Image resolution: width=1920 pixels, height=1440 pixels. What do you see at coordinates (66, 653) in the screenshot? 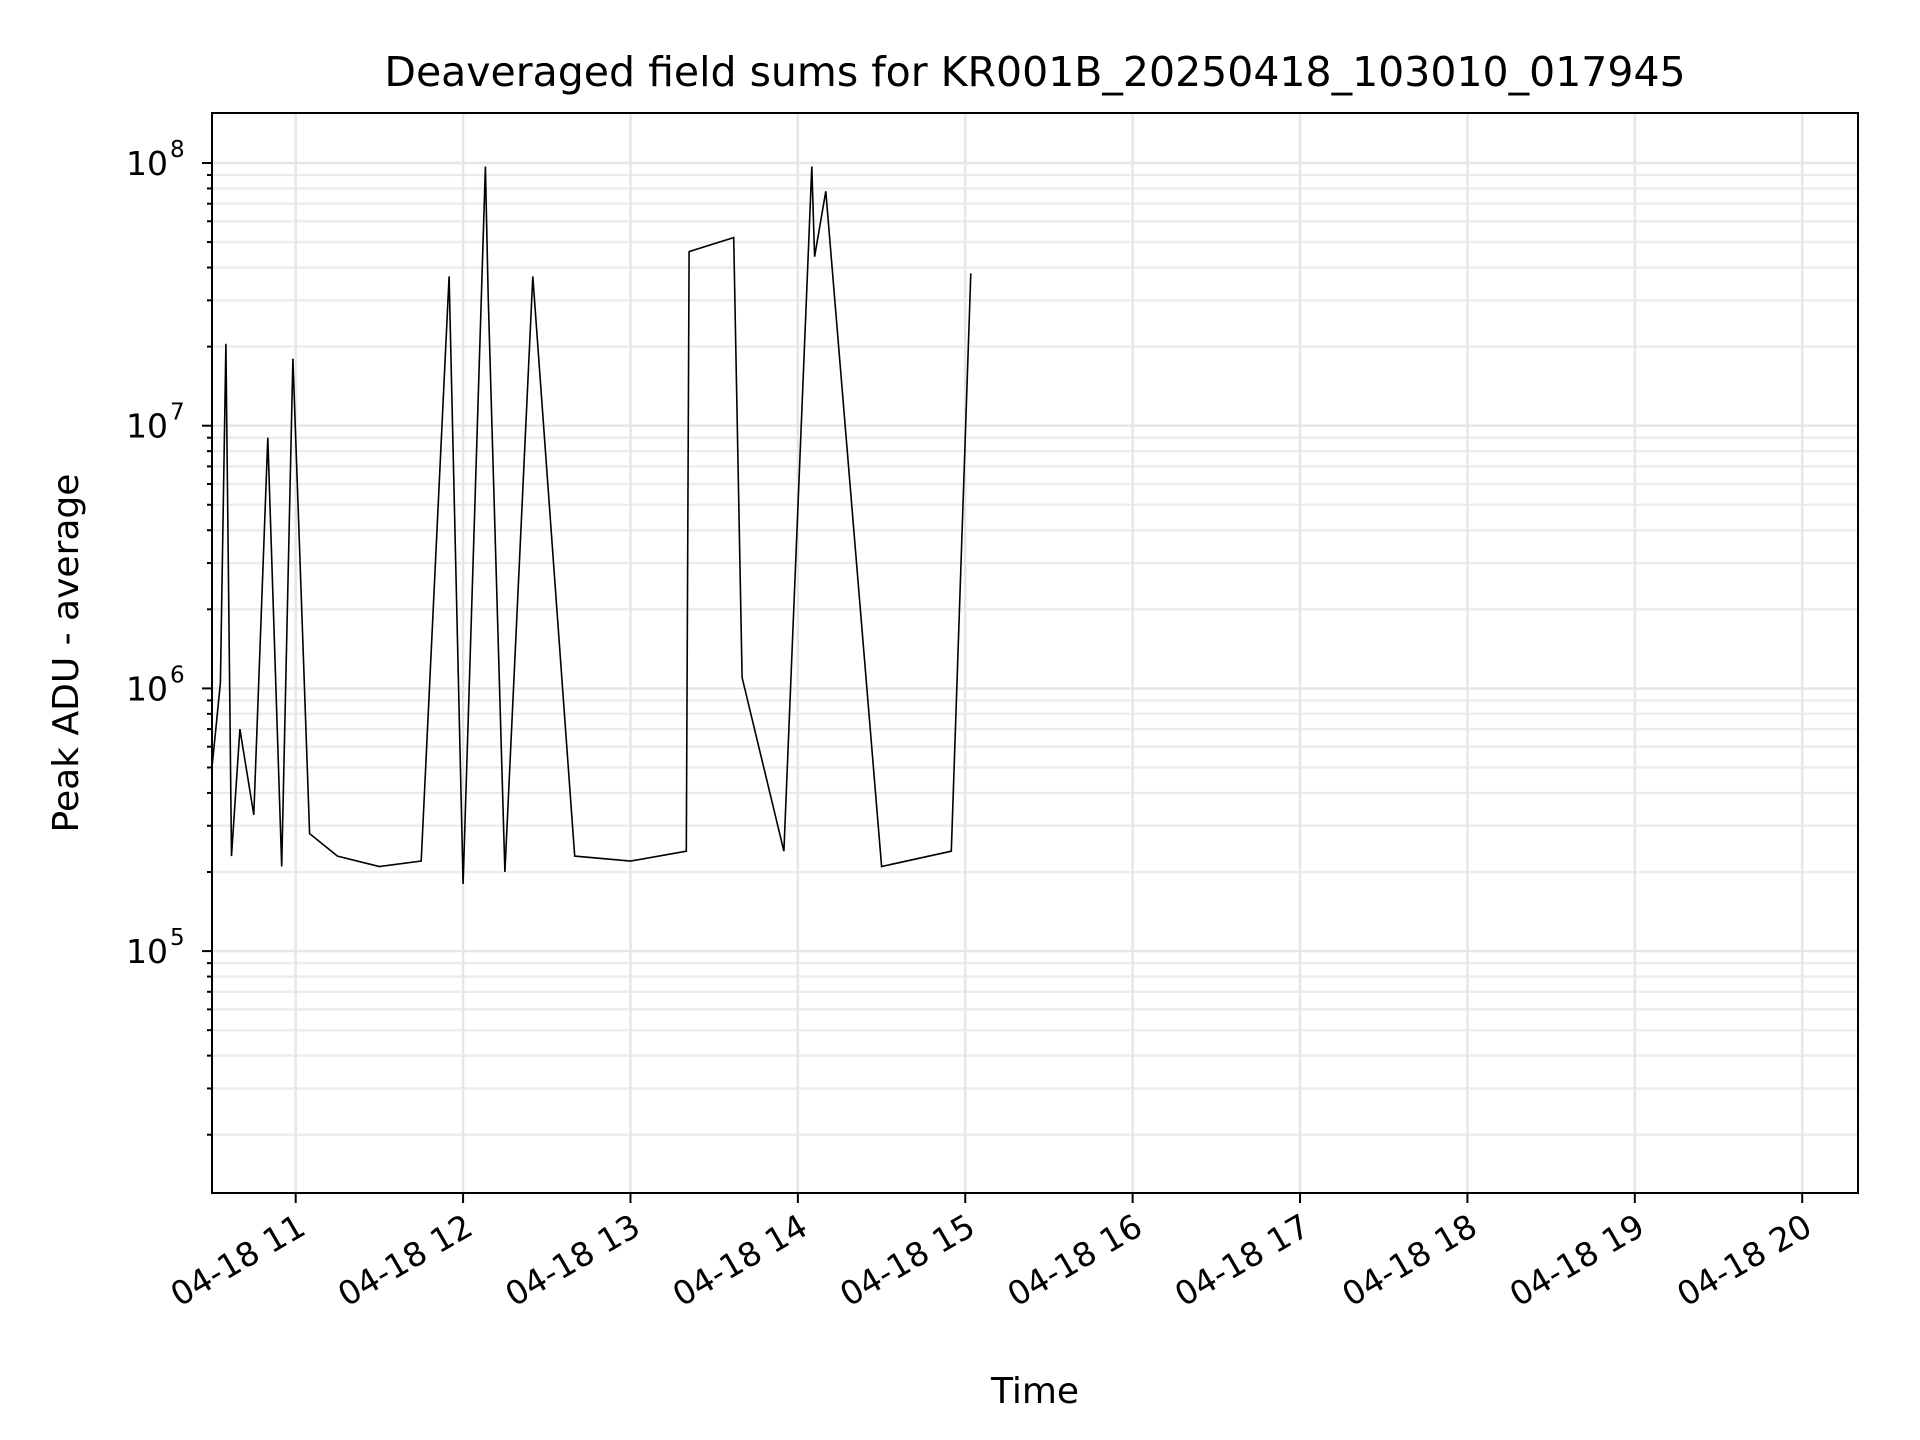
I see `y-axis-label: Peak ADU - average` at bounding box center [66, 653].